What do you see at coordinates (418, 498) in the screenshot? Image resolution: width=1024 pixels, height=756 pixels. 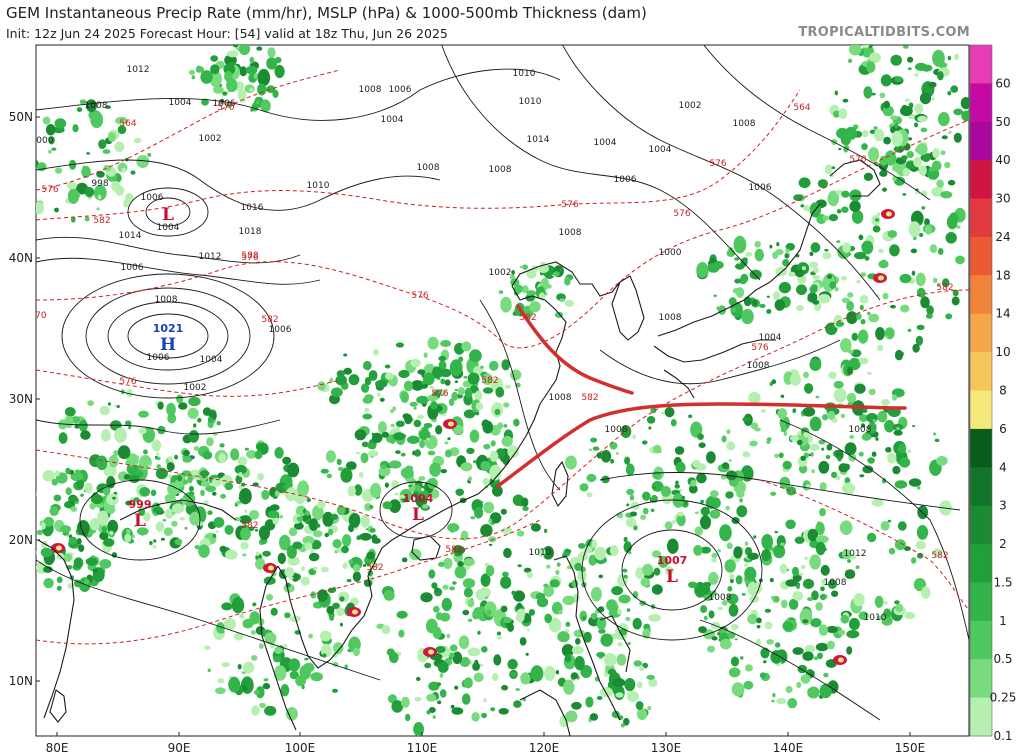 I see `low-pressure-value: 1004` at bounding box center [418, 498].